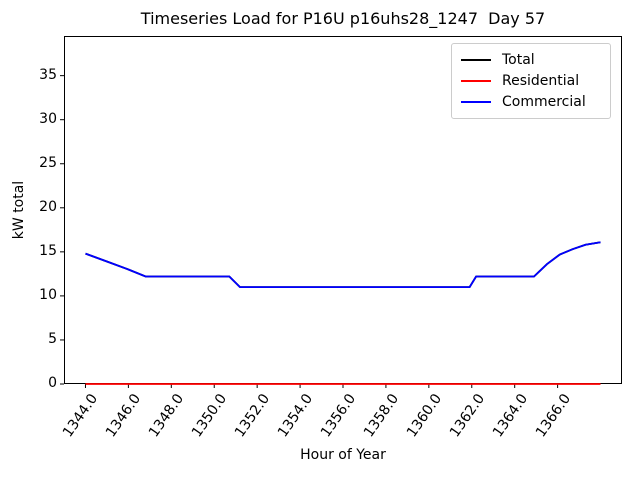  What do you see at coordinates (541, 80) in the screenshot?
I see `legend-label: Residential` at bounding box center [541, 80].